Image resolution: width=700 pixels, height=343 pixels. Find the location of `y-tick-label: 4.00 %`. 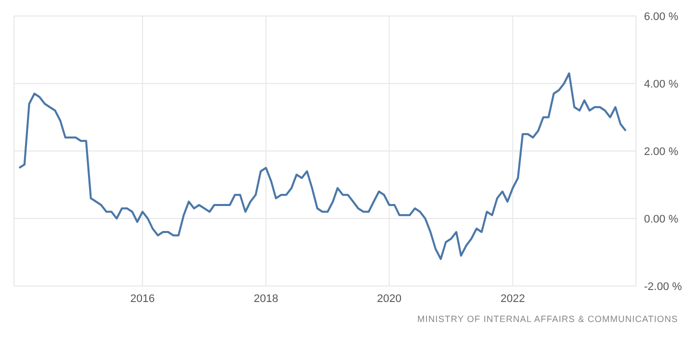

y-tick-label: 4.00 % is located at coordinates (661, 84).